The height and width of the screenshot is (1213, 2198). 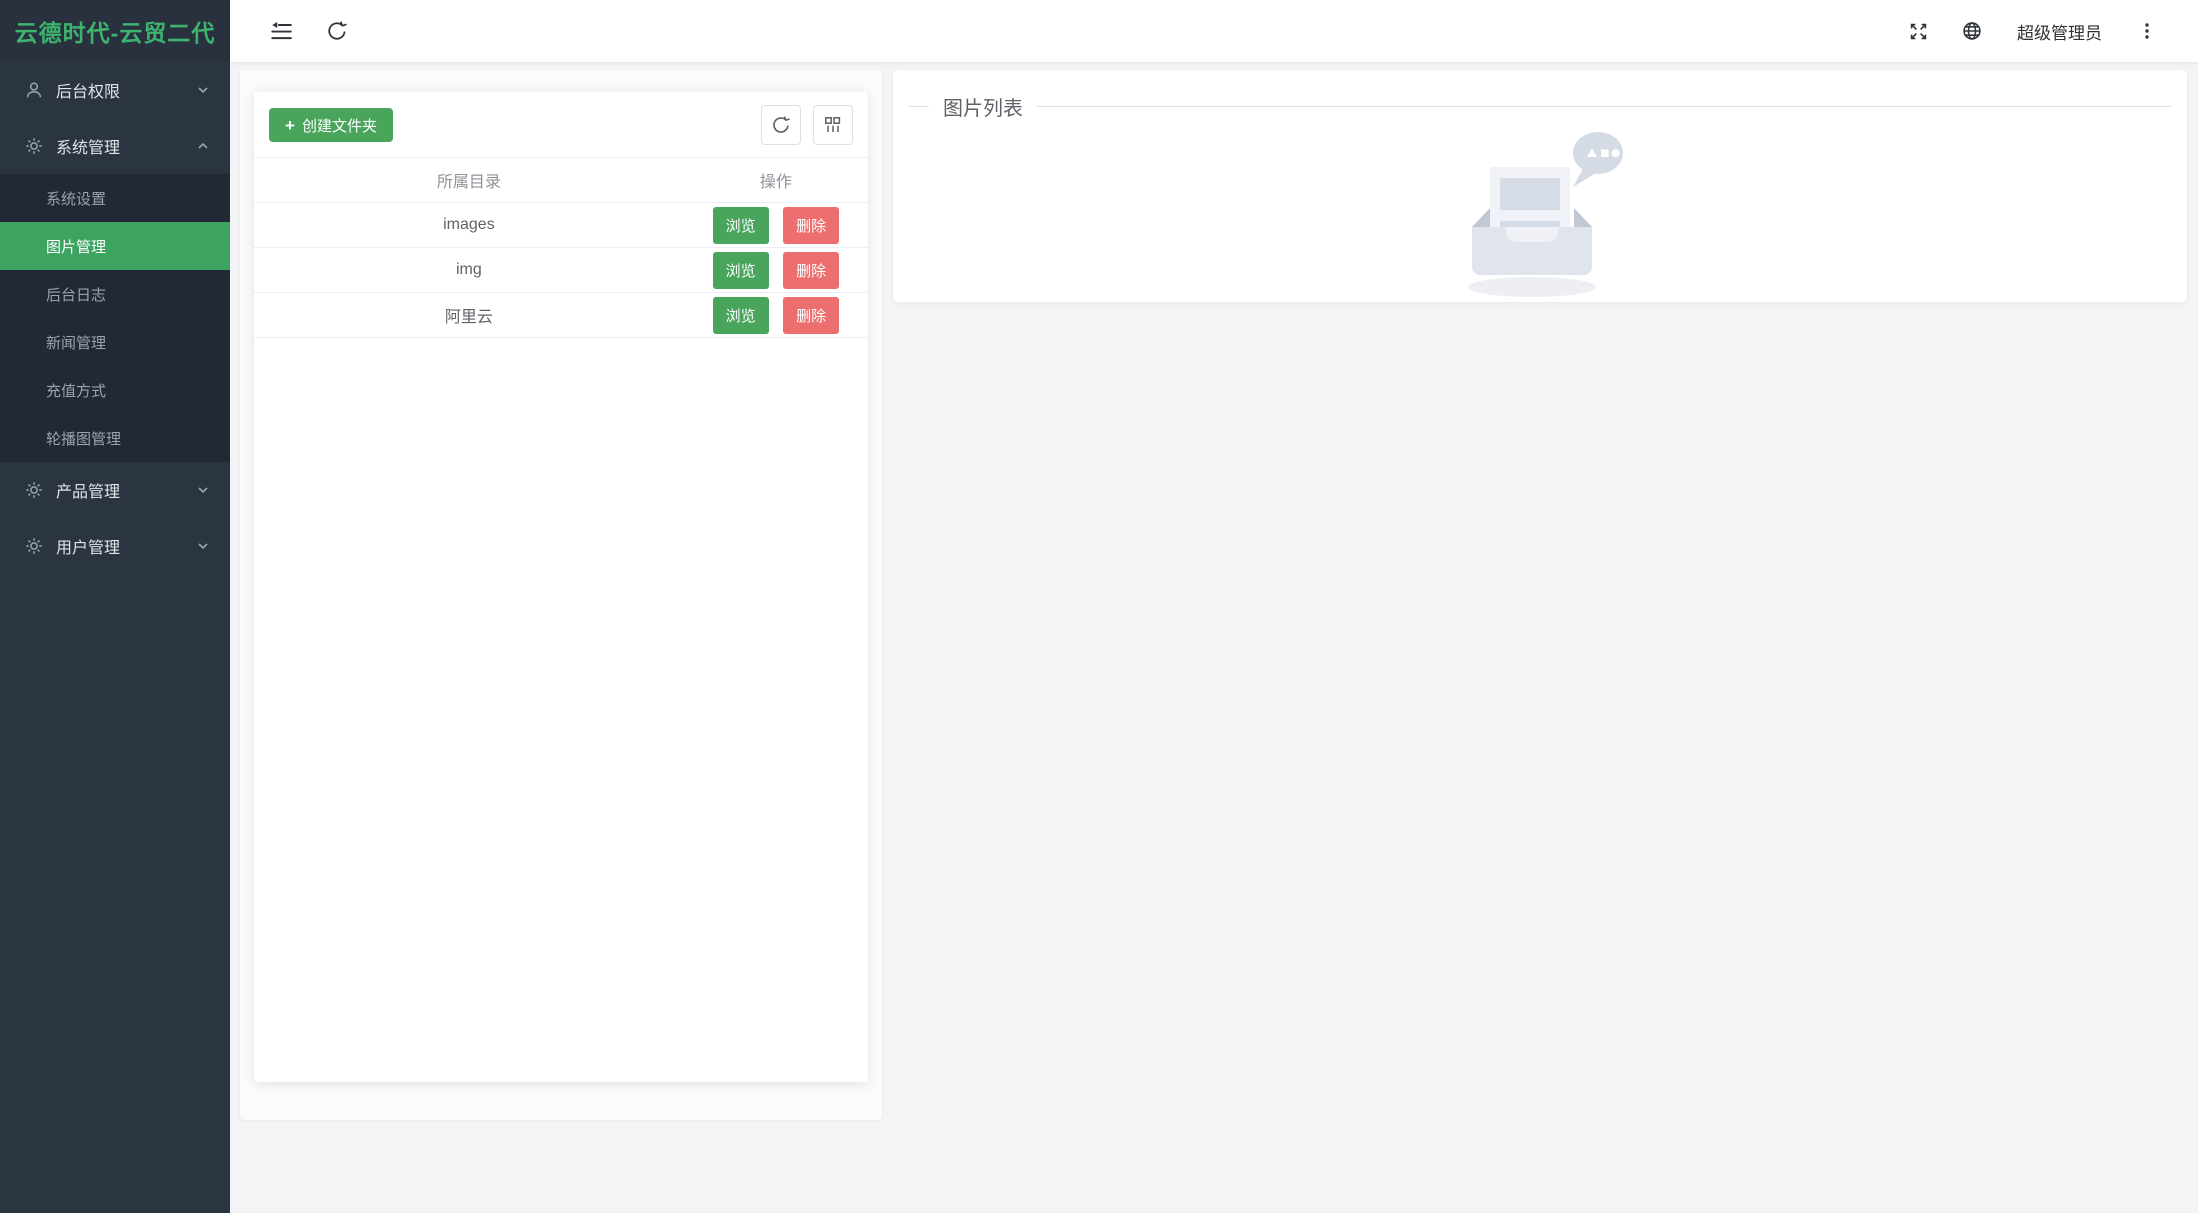 I want to click on user-icon, so click(x=34, y=90).